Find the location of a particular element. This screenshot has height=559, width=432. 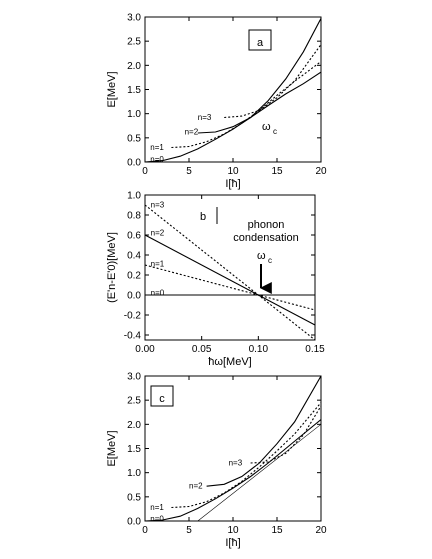

x-tick-label: 0.10 is located at coordinates (259, 349).